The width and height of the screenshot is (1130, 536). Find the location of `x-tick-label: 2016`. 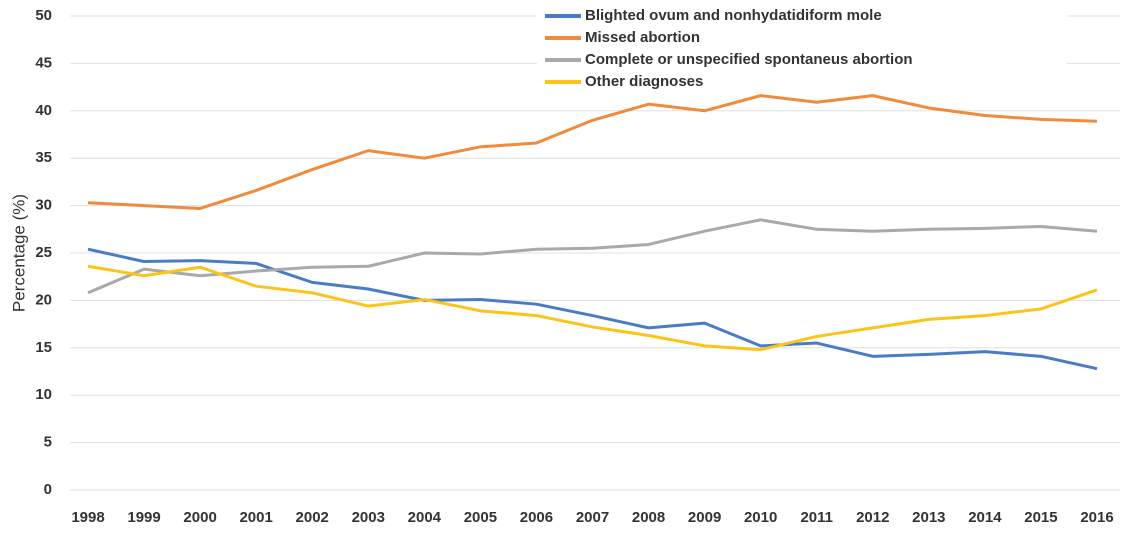

x-tick-label: 2016 is located at coordinates (1096, 517).